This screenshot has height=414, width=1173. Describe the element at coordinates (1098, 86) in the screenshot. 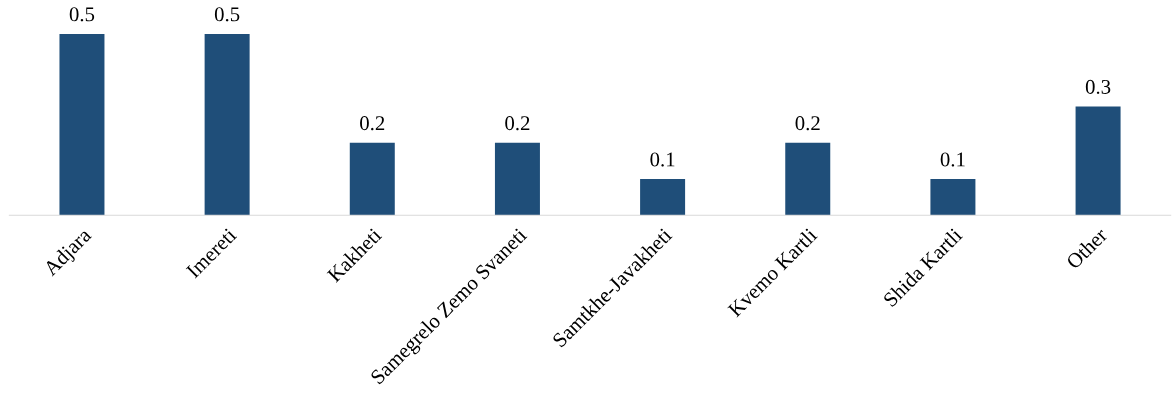

I see `data-label: 0.3` at that location.